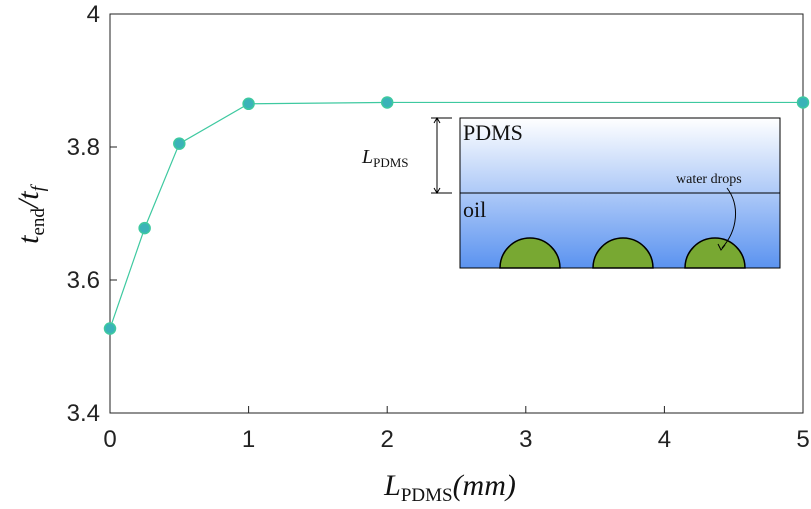 This screenshot has width=811, height=509. What do you see at coordinates (83, 413) in the screenshot?
I see `y-tick-label: 3.4` at bounding box center [83, 413].